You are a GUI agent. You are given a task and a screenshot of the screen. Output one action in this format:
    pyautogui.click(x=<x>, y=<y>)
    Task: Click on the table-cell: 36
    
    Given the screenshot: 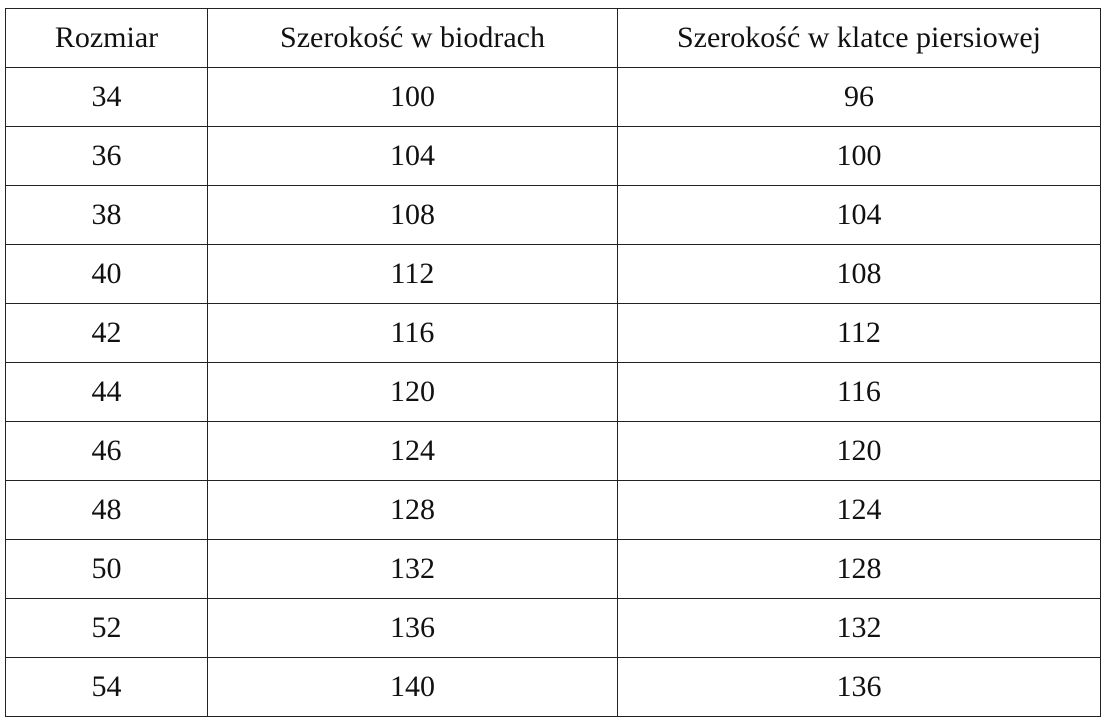 What is the action you would take?
    pyautogui.click(x=106, y=156)
    